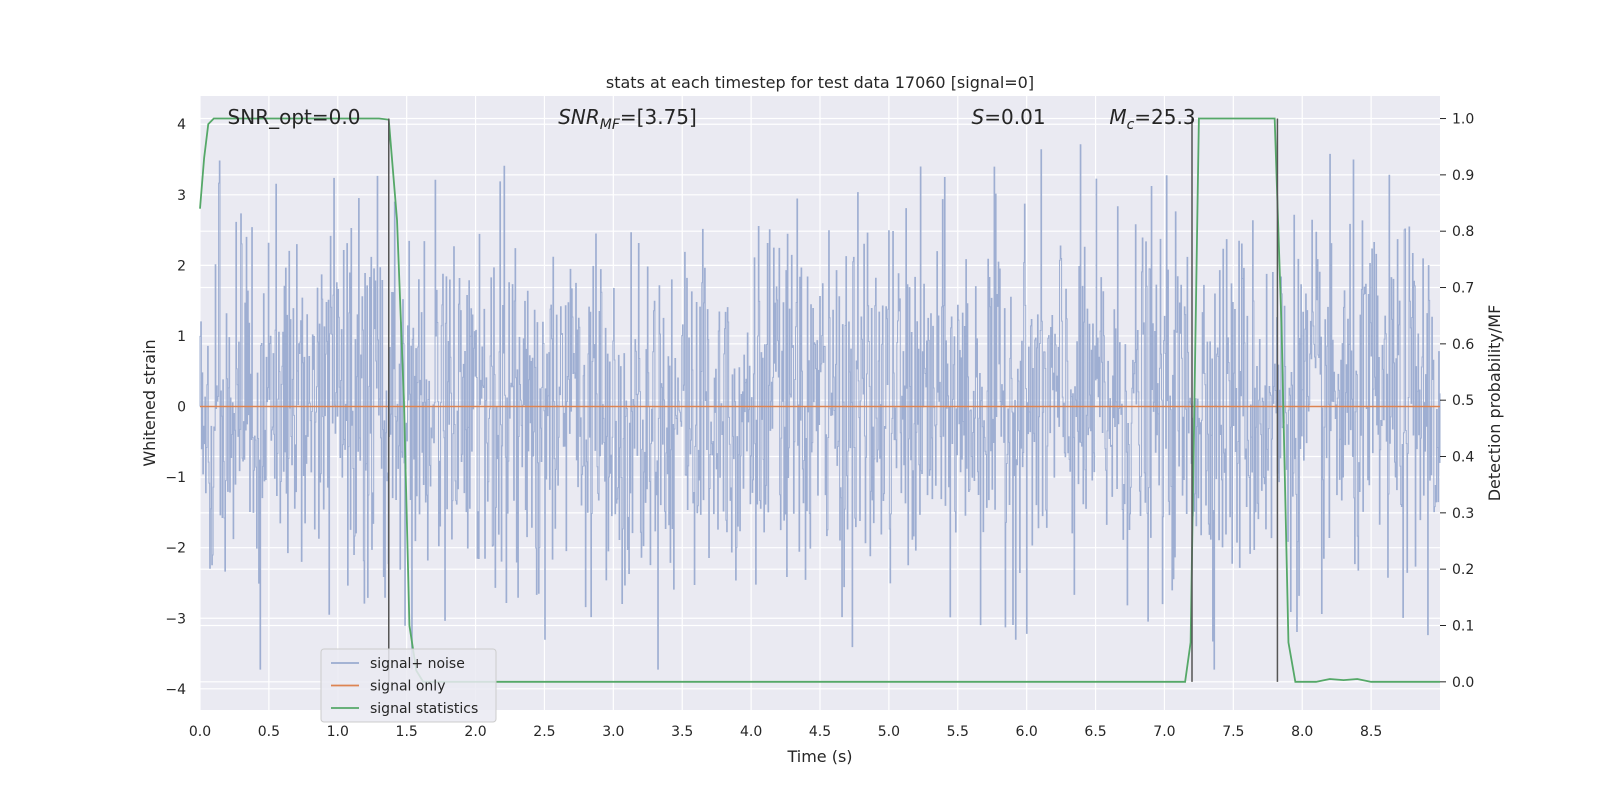 Image resolution: width=1600 pixels, height=800 pixels. What do you see at coordinates (1463, 232) in the screenshot?
I see `y2-tick-label: 0.8` at bounding box center [1463, 232].